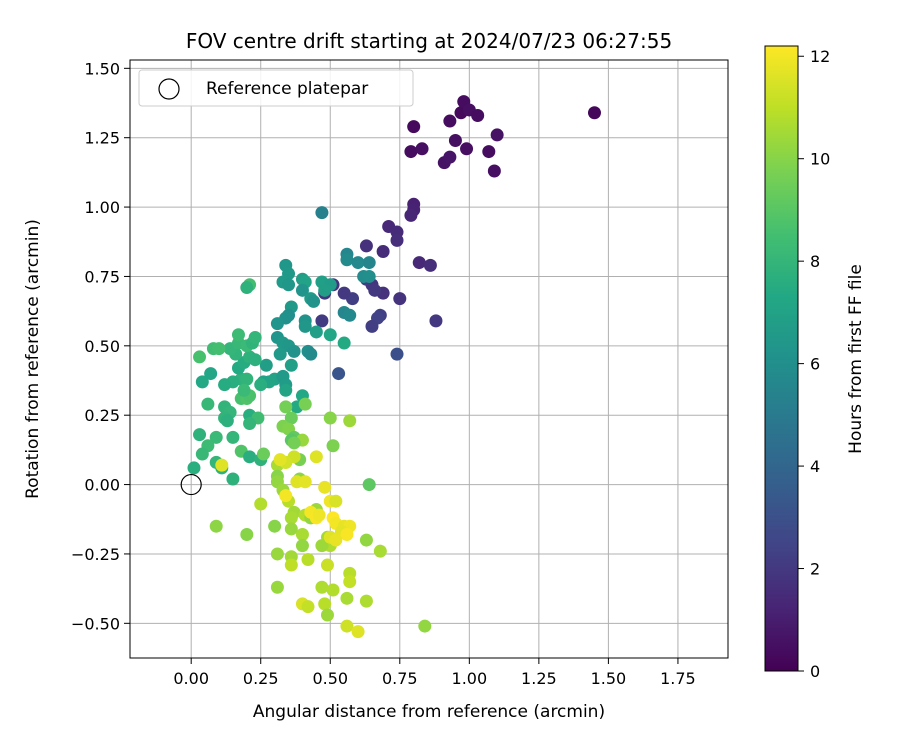 The height and width of the screenshot is (750, 900). What do you see at coordinates (815, 466) in the screenshot?
I see `colorbar-tick-label: 4` at bounding box center [815, 466].